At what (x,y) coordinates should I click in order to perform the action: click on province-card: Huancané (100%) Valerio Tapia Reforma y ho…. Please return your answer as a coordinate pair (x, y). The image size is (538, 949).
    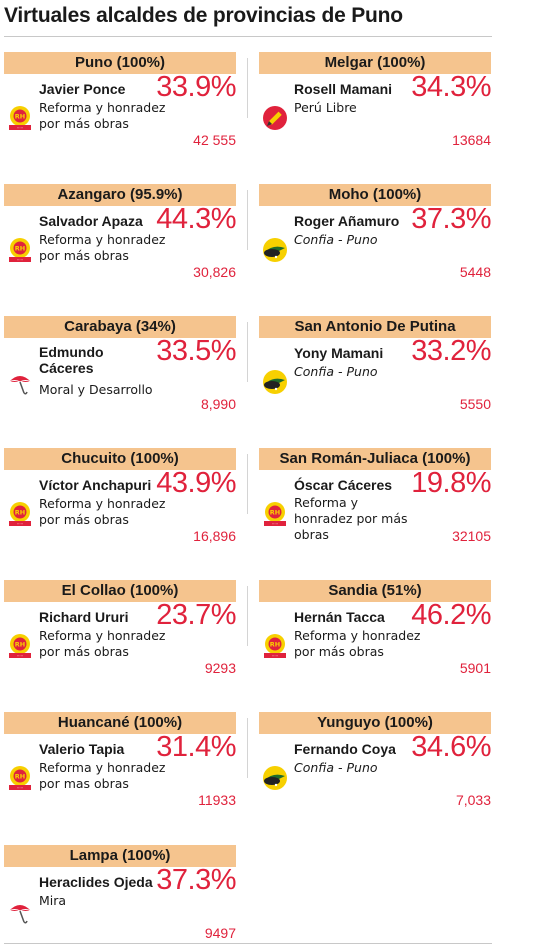
    Looking at the image, I should click on (120, 770).